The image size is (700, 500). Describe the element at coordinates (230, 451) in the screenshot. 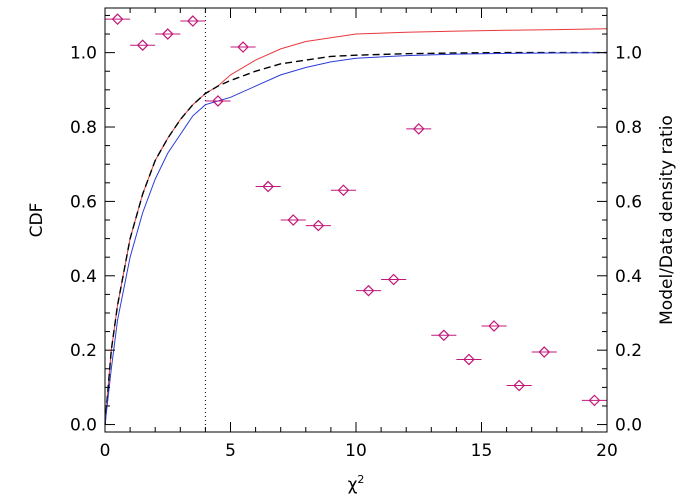

I see `x-tick-label: 5` at that location.